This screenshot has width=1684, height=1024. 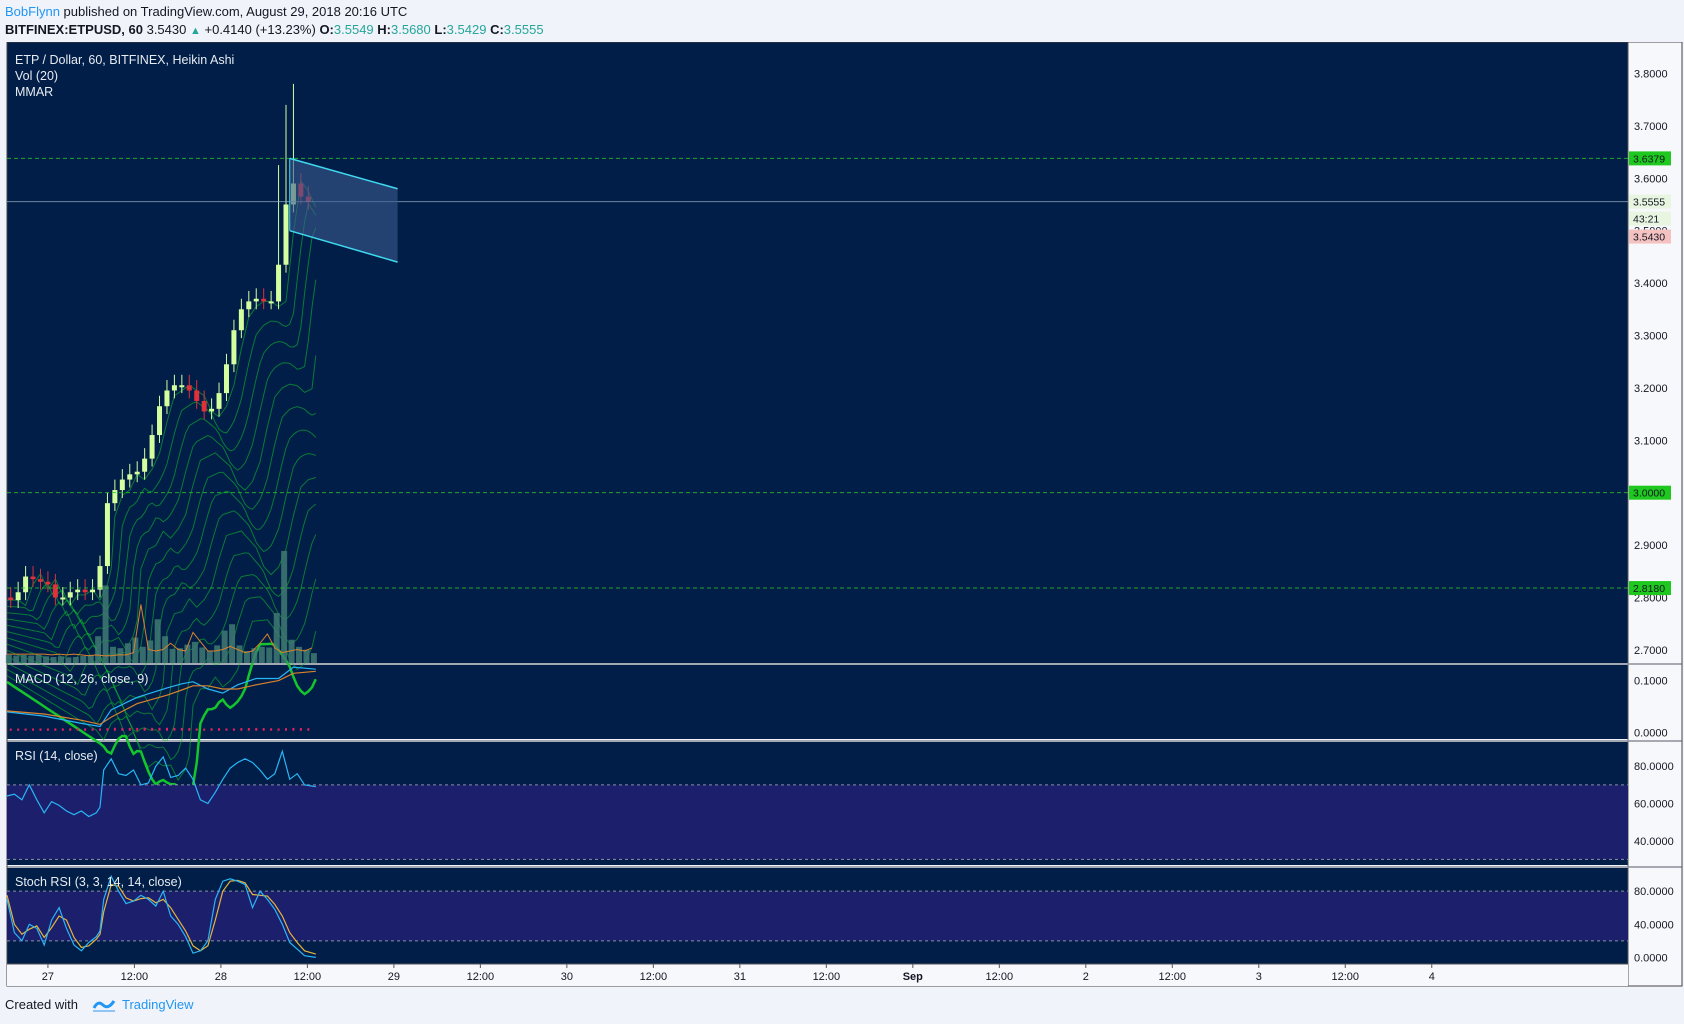 I want to click on rsi-title: RSI (14, close), so click(x=56, y=756).